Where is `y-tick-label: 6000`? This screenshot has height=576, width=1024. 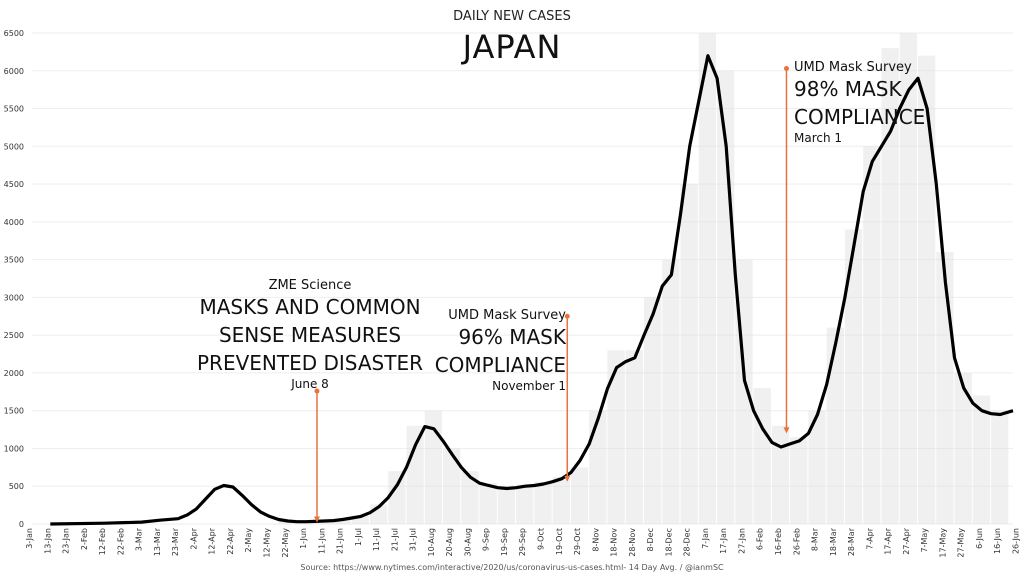
y-tick-label: 6000 is located at coordinates (14, 71).